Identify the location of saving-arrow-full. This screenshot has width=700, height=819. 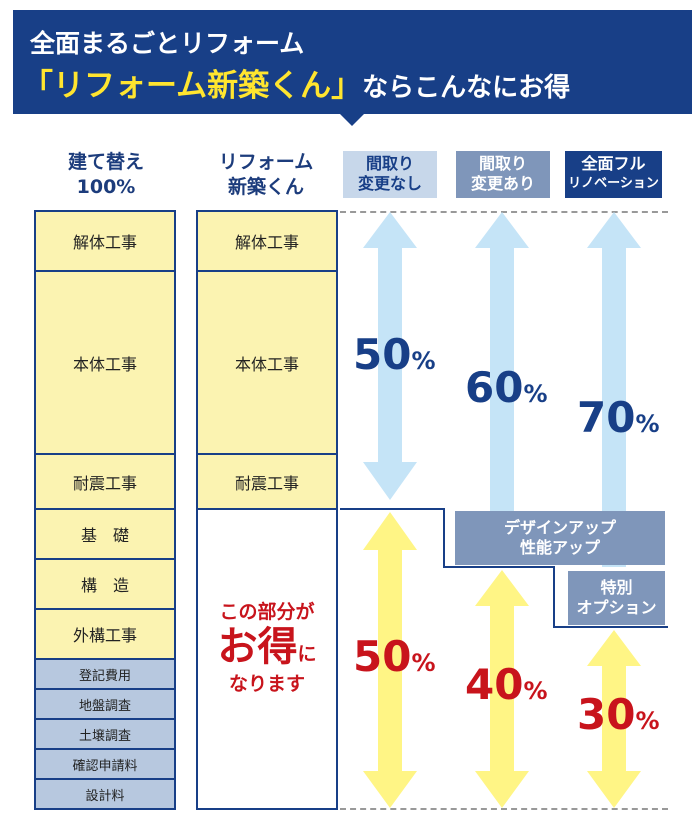
(614, 719).